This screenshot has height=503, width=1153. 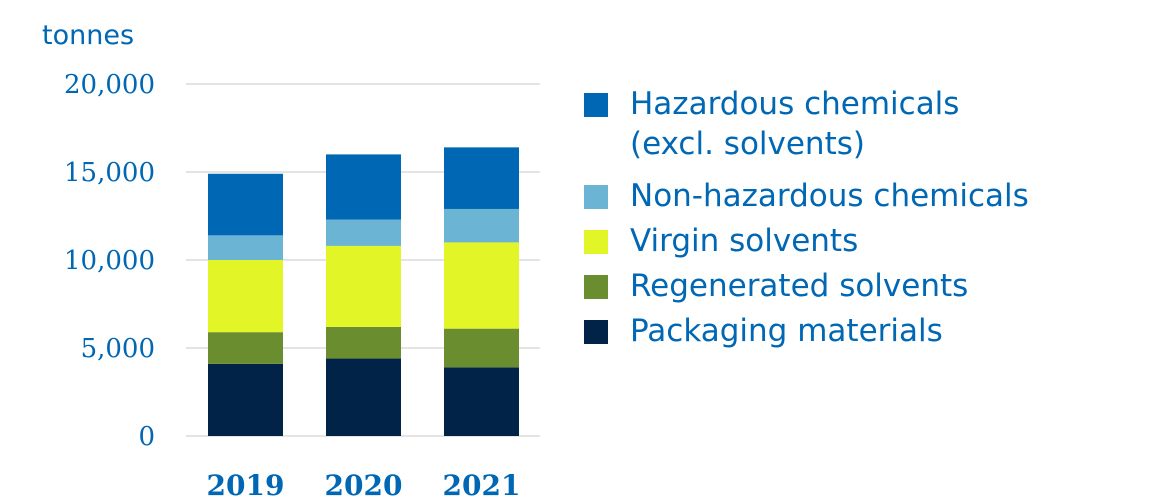 I want to click on legend-label: Regenerated solvents, so click(x=799, y=286).